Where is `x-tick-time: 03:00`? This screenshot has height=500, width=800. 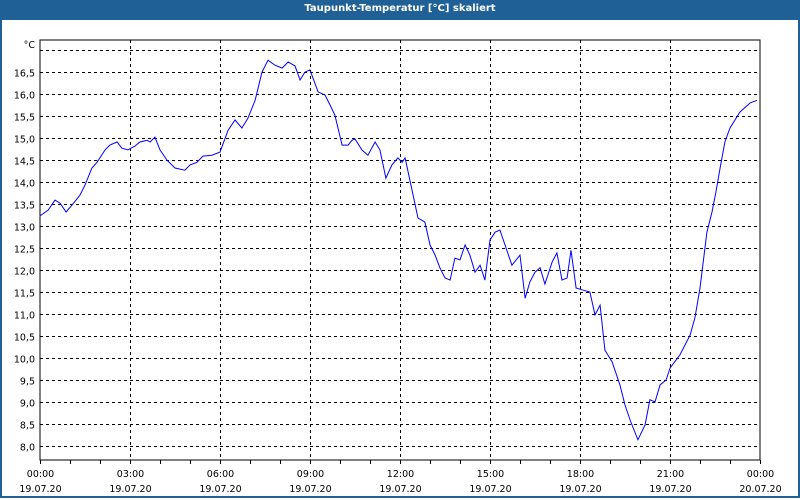
x-tick-time: 03:00 is located at coordinates (130, 474).